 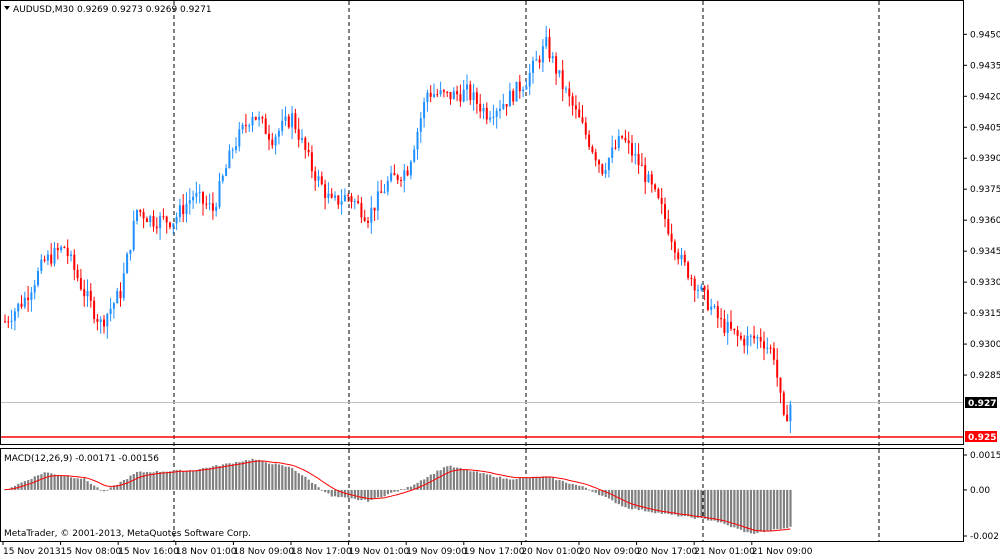 I want to click on ohlc-readout: 0.9269 0.9273 0.9269 0.9271, so click(x=144, y=10).